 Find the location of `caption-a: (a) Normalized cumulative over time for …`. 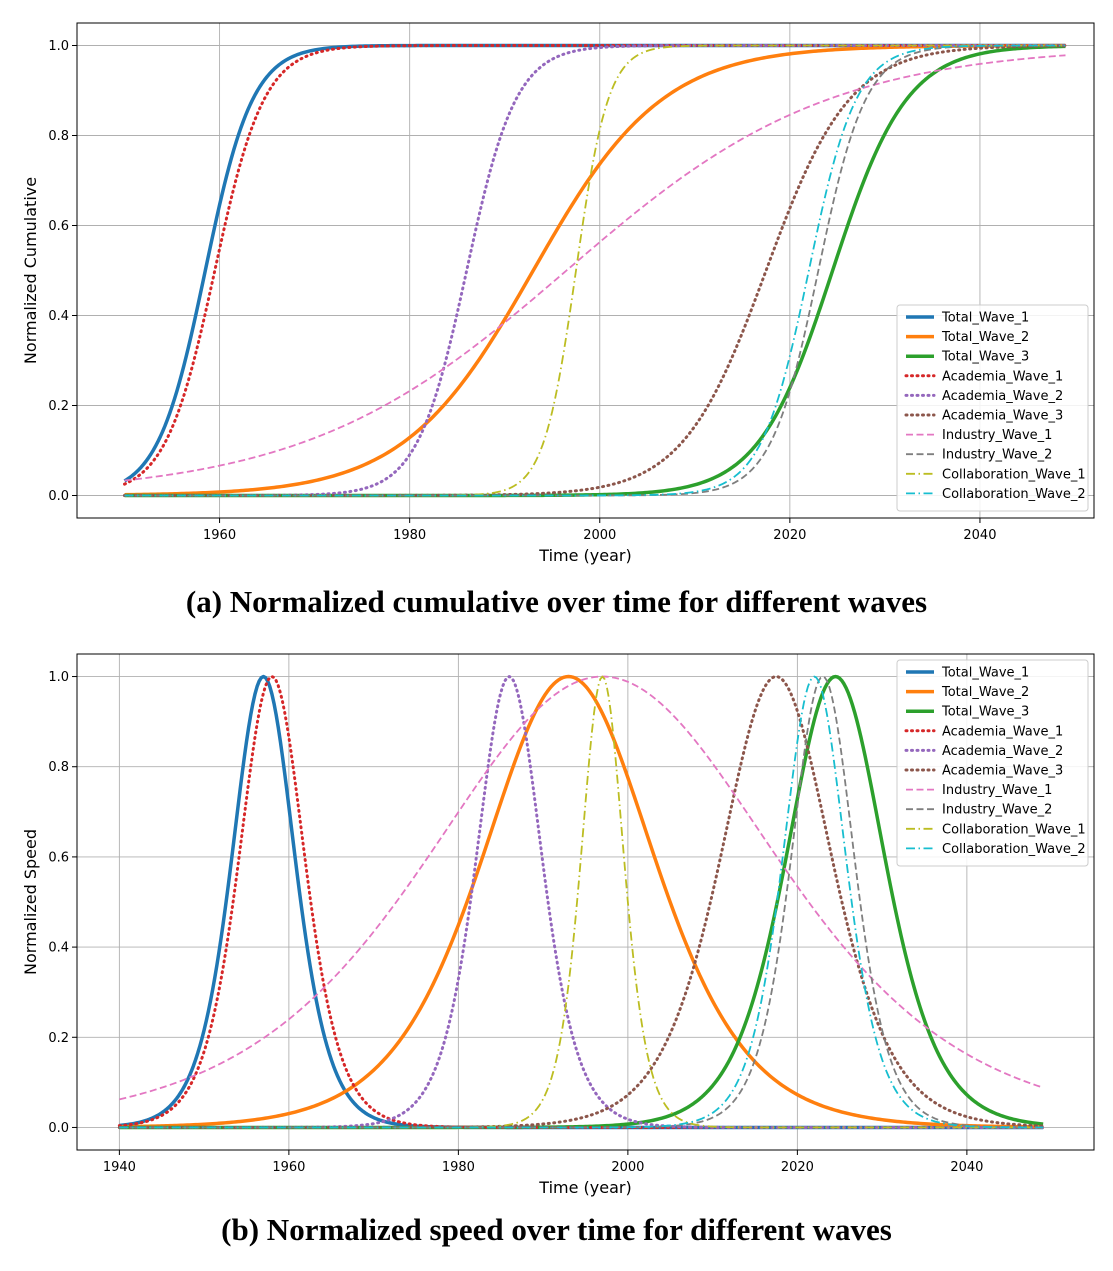

caption-a: (a) Normalized cumulative over time for … is located at coordinates (556, 601).